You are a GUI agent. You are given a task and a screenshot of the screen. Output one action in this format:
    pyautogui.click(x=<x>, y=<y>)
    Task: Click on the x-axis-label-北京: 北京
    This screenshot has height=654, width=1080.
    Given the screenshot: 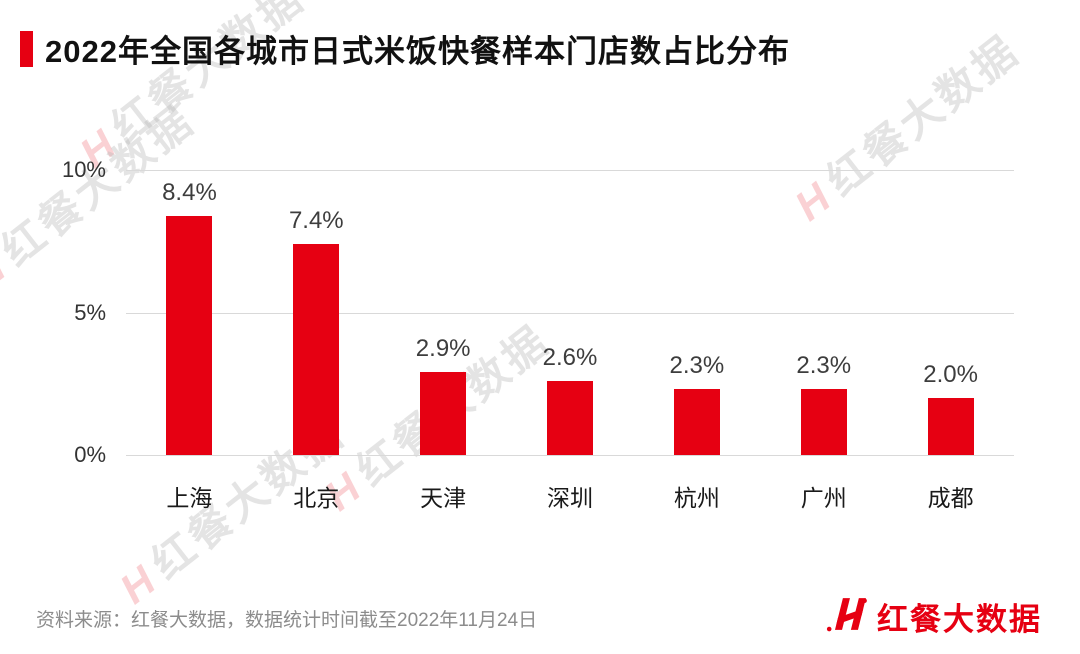 What is the action you would take?
    pyautogui.click(x=316, y=498)
    